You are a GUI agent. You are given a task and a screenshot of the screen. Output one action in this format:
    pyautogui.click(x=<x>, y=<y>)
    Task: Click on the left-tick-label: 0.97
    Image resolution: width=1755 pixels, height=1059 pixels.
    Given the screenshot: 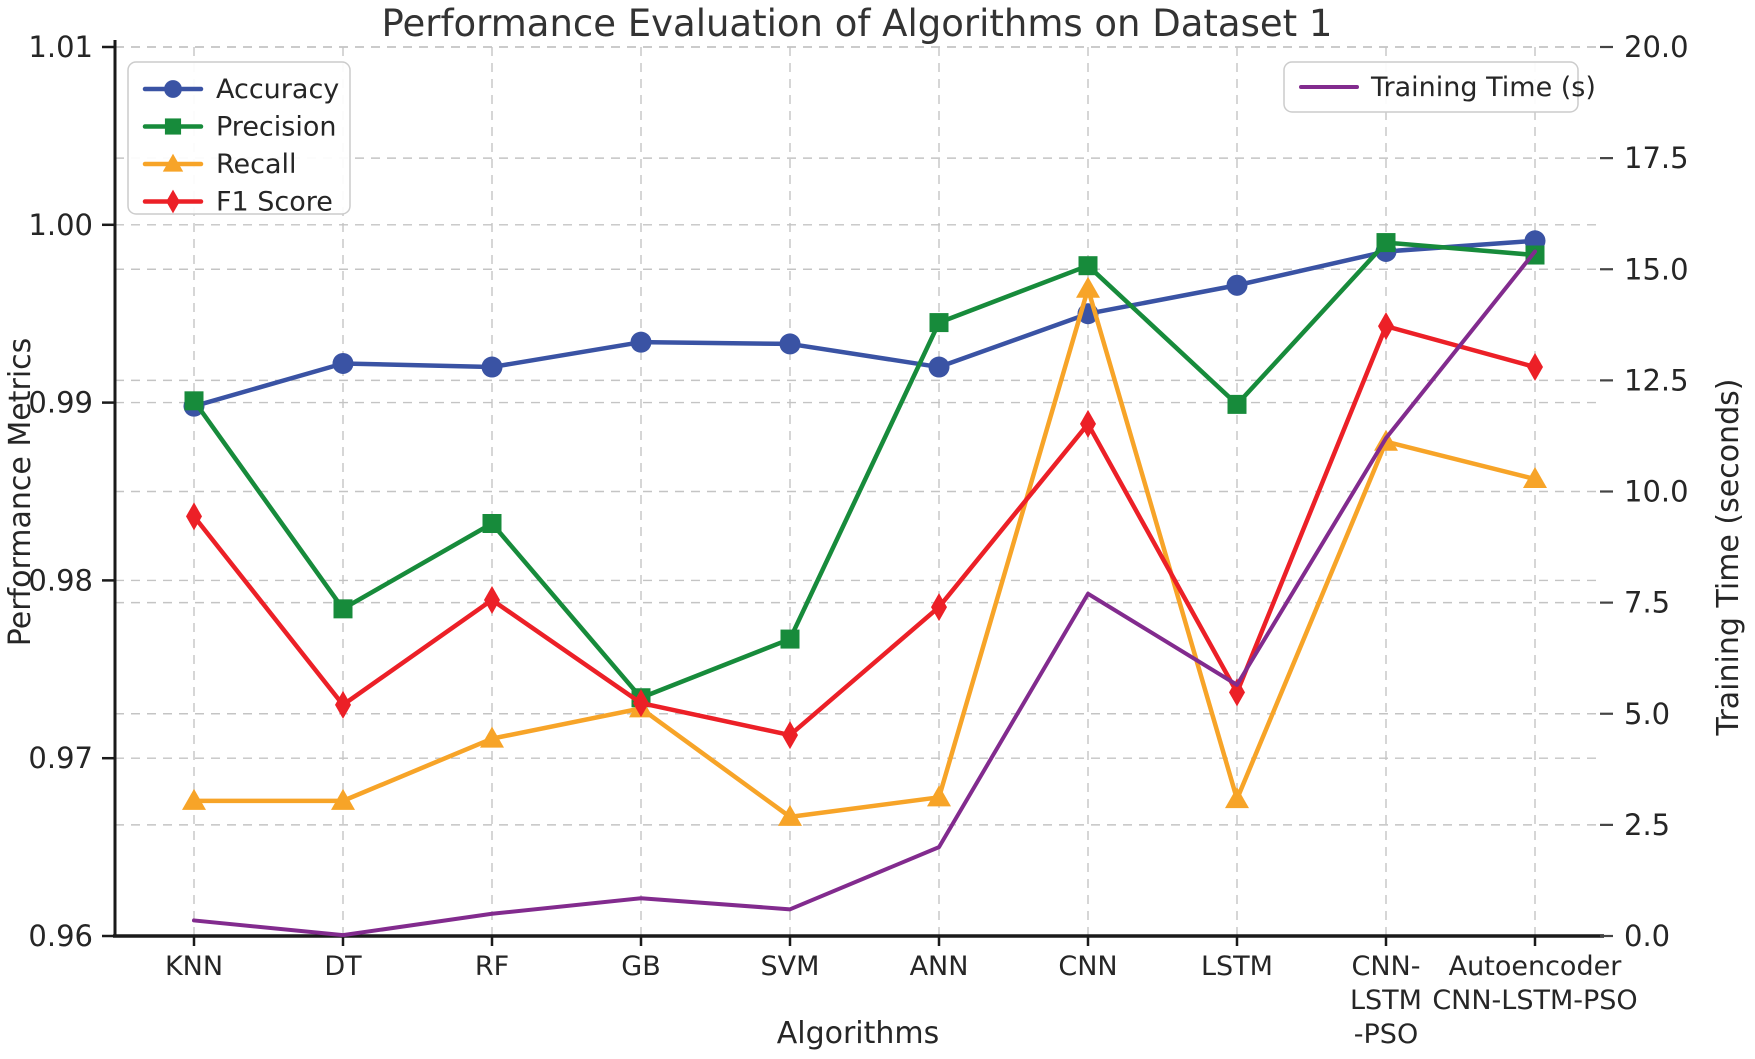 What is the action you would take?
    pyautogui.click(x=60, y=758)
    